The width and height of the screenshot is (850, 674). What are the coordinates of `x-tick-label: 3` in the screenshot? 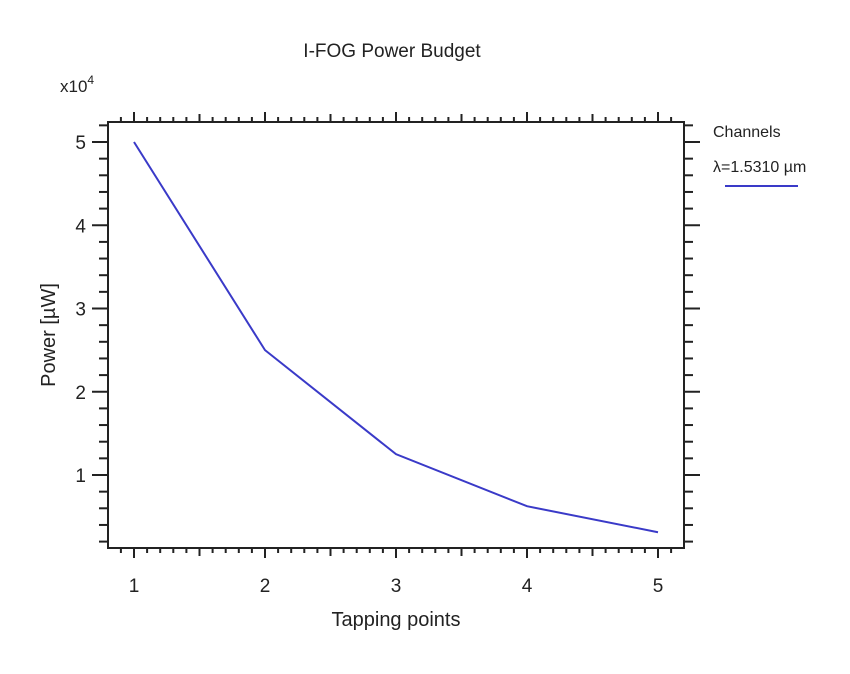 It's located at (396, 586).